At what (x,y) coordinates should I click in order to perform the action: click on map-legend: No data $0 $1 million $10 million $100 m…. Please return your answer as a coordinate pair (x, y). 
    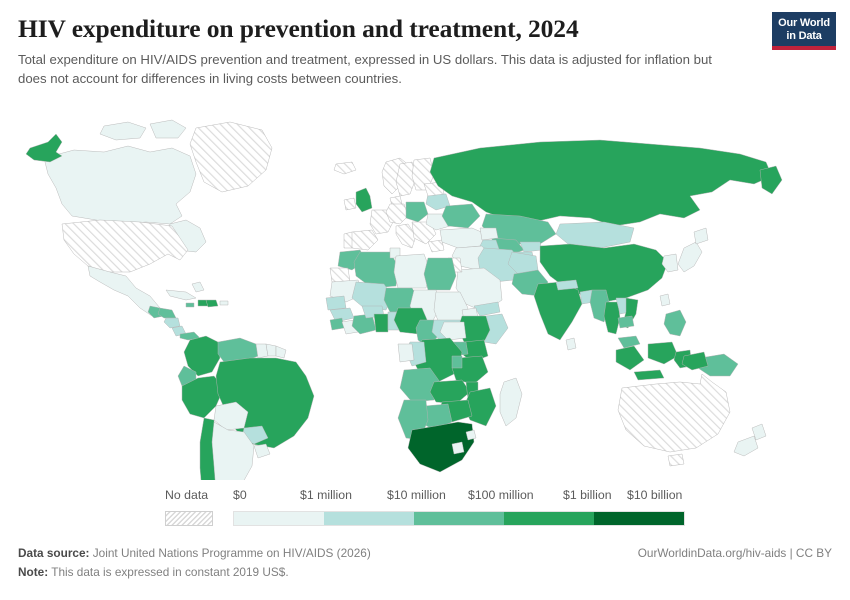
    Looking at the image, I should click on (425, 512).